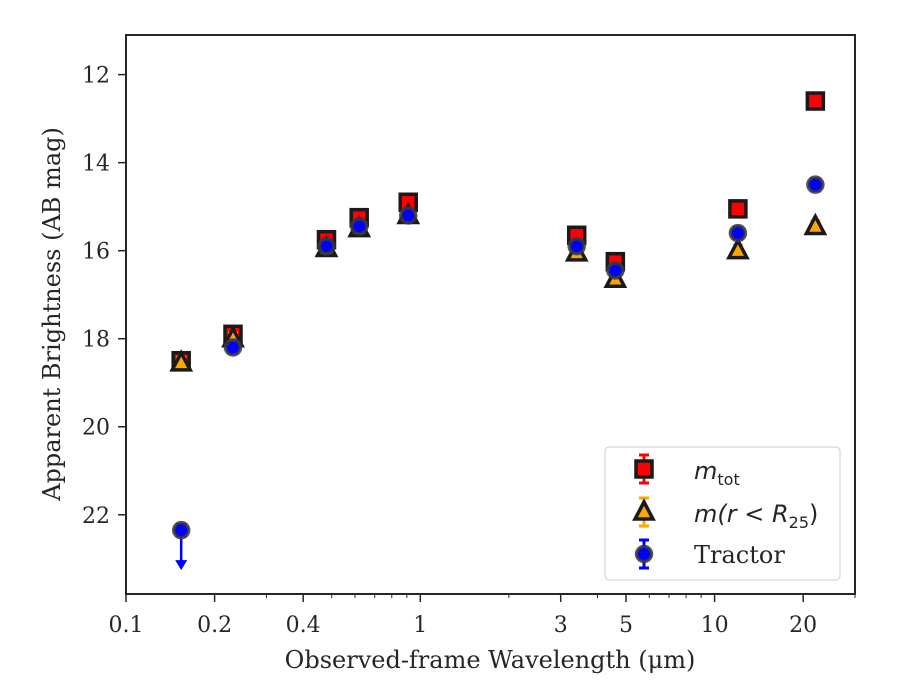 Image resolution: width=900 pixels, height=700 pixels. I want to click on legend-mr-main: m(r < R, so click(741, 514).